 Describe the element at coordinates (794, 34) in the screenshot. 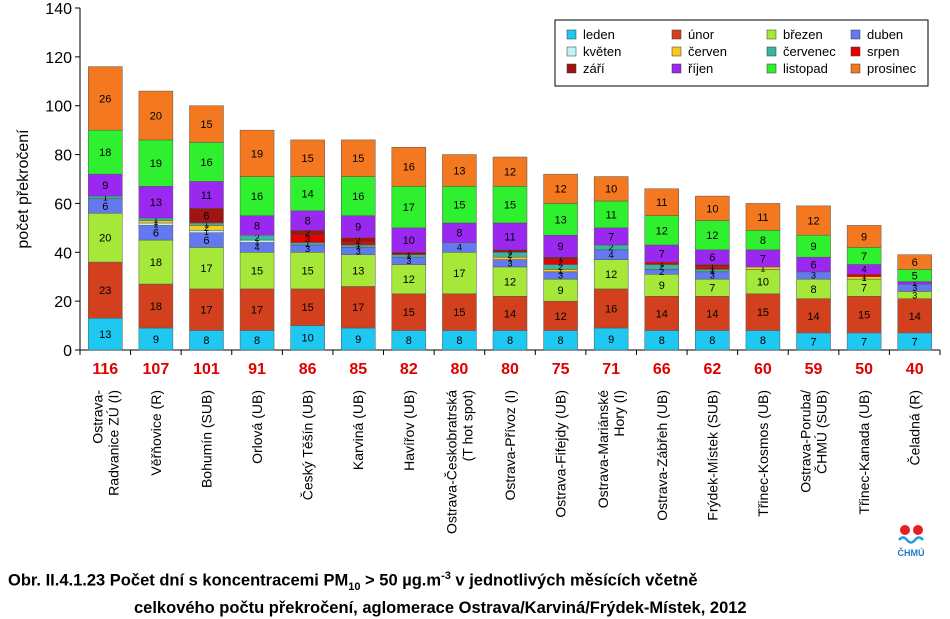

I see `legend-item: březen` at that location.